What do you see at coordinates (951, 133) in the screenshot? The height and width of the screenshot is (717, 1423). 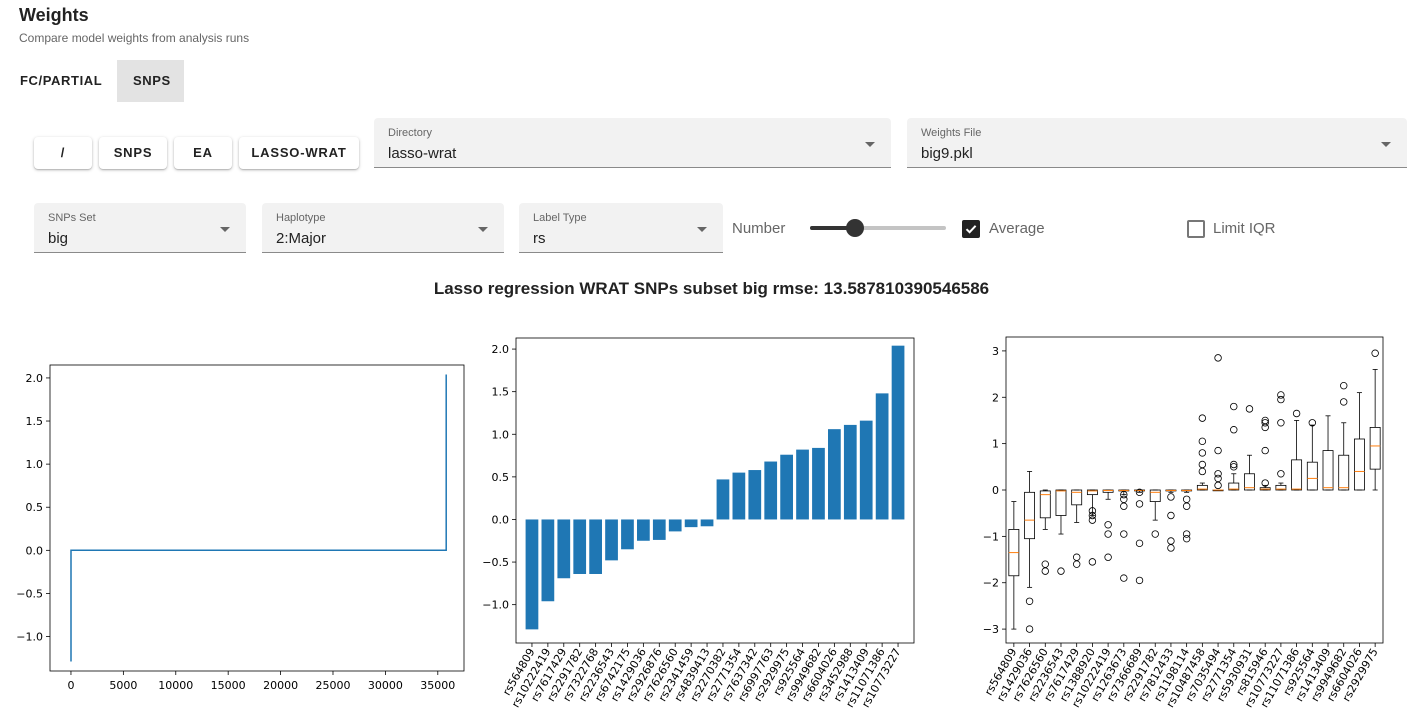 I see `weights-file-label: Weights File` at bounding box center [951, 133].